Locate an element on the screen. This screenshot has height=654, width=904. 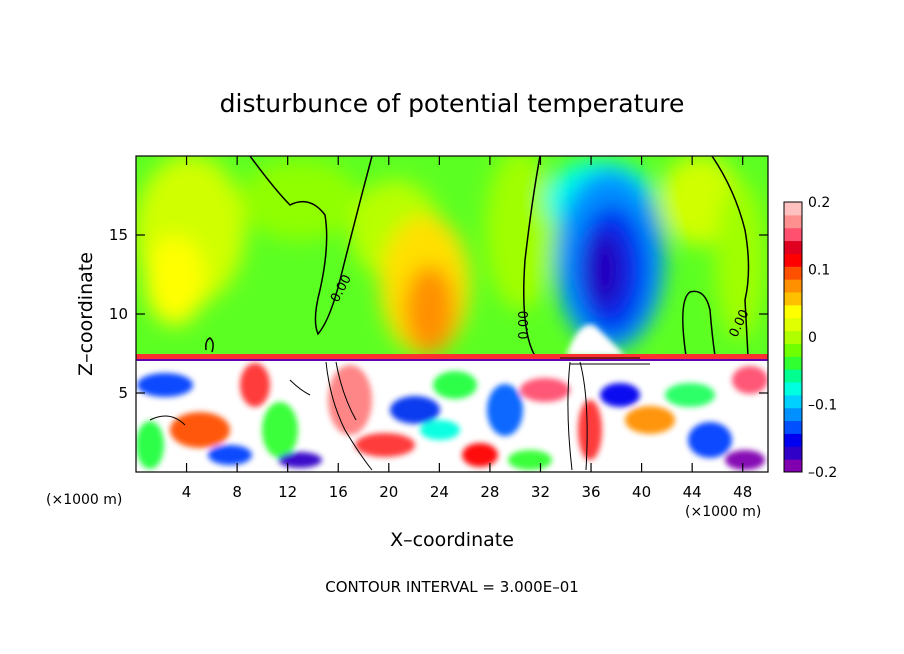
colorbar-frame is located at coordinates (793, 337).